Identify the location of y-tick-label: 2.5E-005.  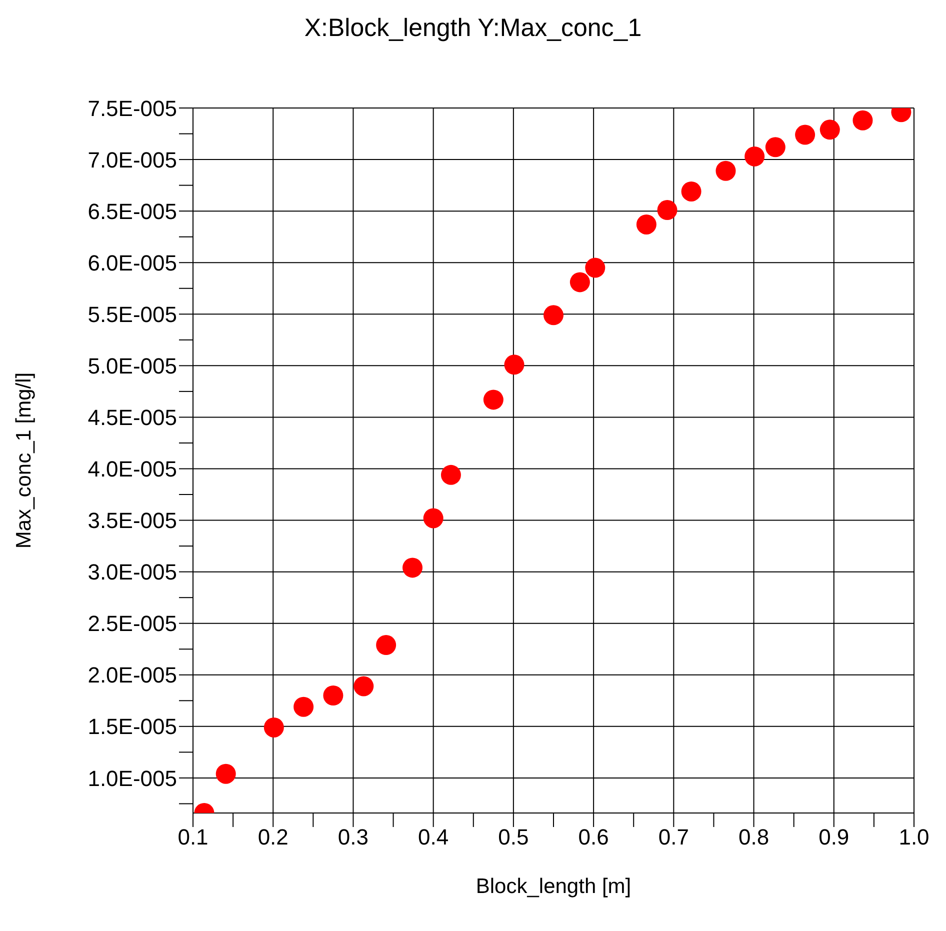
(132, 623).